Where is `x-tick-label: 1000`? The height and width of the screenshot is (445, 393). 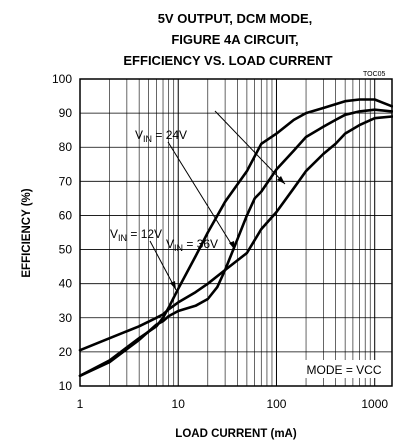
x-tick-label: 1000 is located at coordinates (374, 404).